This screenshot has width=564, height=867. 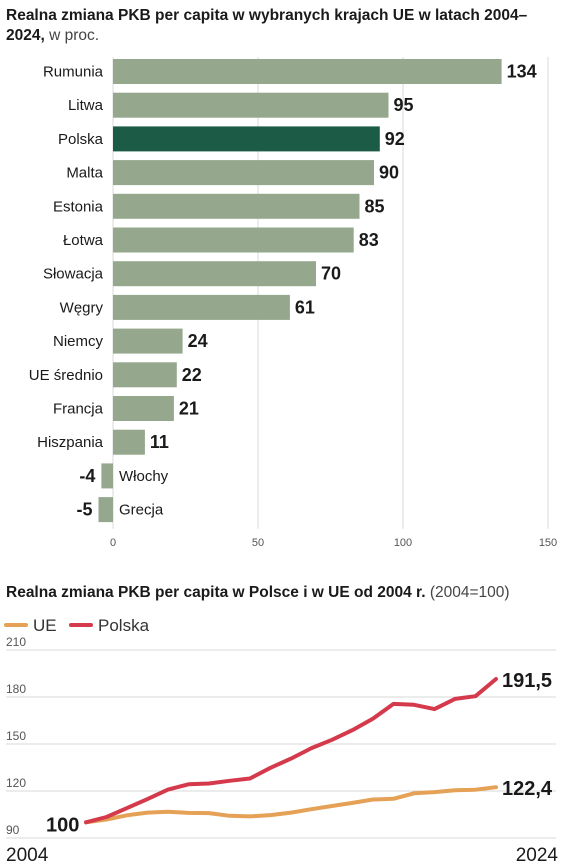 I want to click on value-label: 134, so click(x=522, y=72).